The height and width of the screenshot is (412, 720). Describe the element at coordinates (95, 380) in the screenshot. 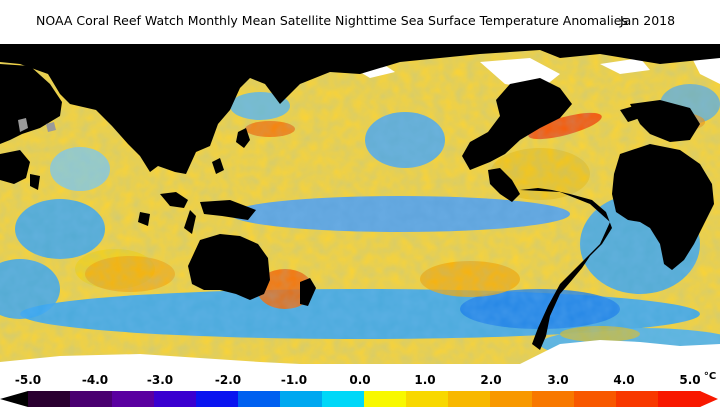

I see `tick-label: -4.0` at that location.